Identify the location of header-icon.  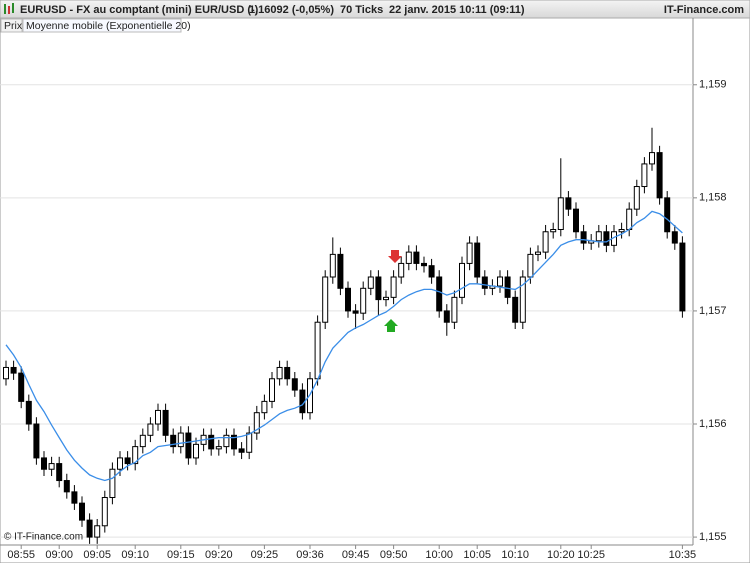
(9, 8).